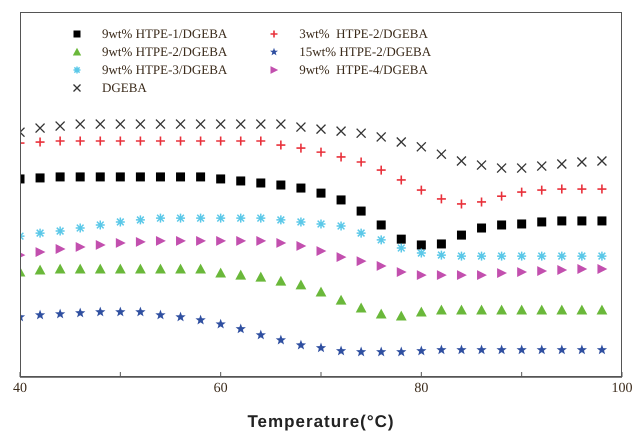 Image resolution: width=637 pixels, height=431 pixels. What do you see at coordinates (321, 421) in the screenshot?
I see `x-axis-title: Temperature(°C)` at bounding box center [321, 421].